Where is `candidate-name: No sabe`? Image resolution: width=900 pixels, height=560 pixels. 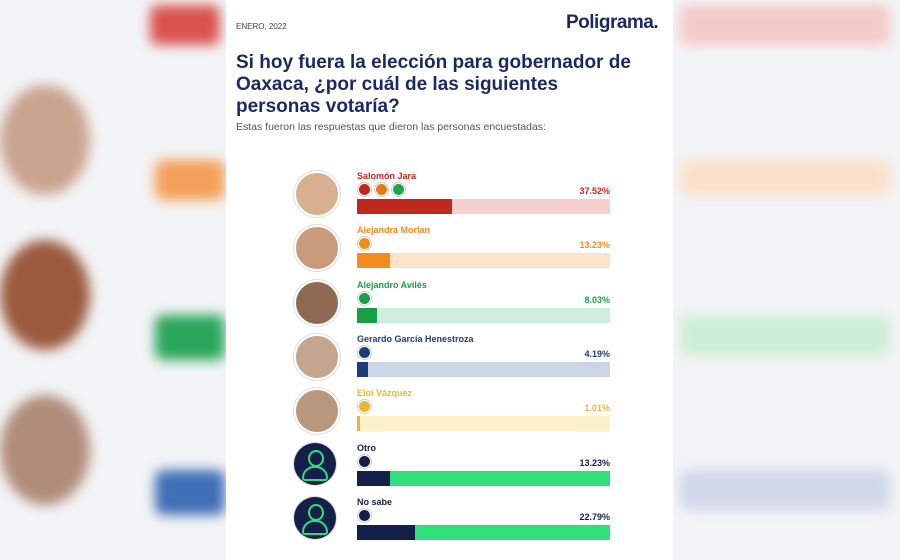 candidate-name: No sabe is located at coordinates (375, 501).